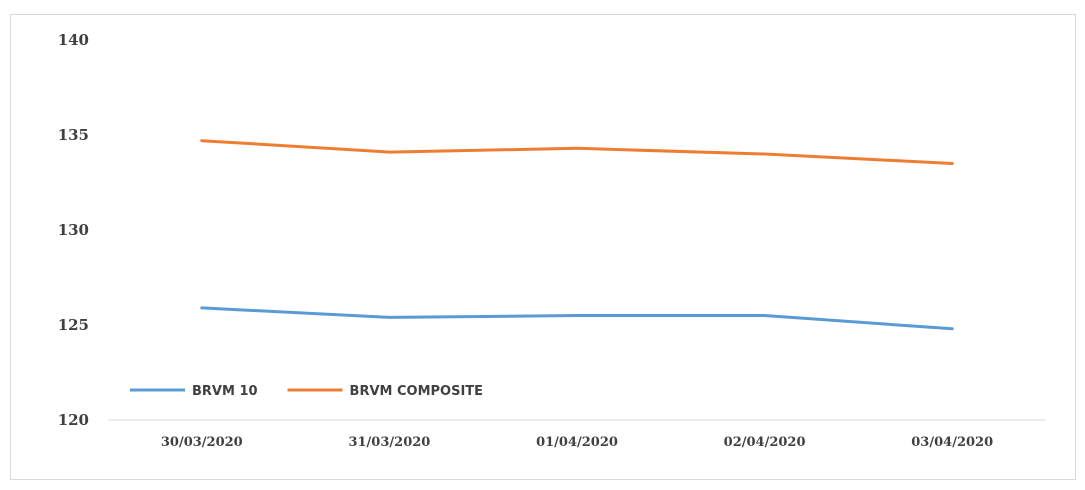 The image size is (1085, 490). What do you see at coordinates (765, 442) in the screenshot?
I see `x-tick-label: 02/04/2020` at bounding box center [765, 442].